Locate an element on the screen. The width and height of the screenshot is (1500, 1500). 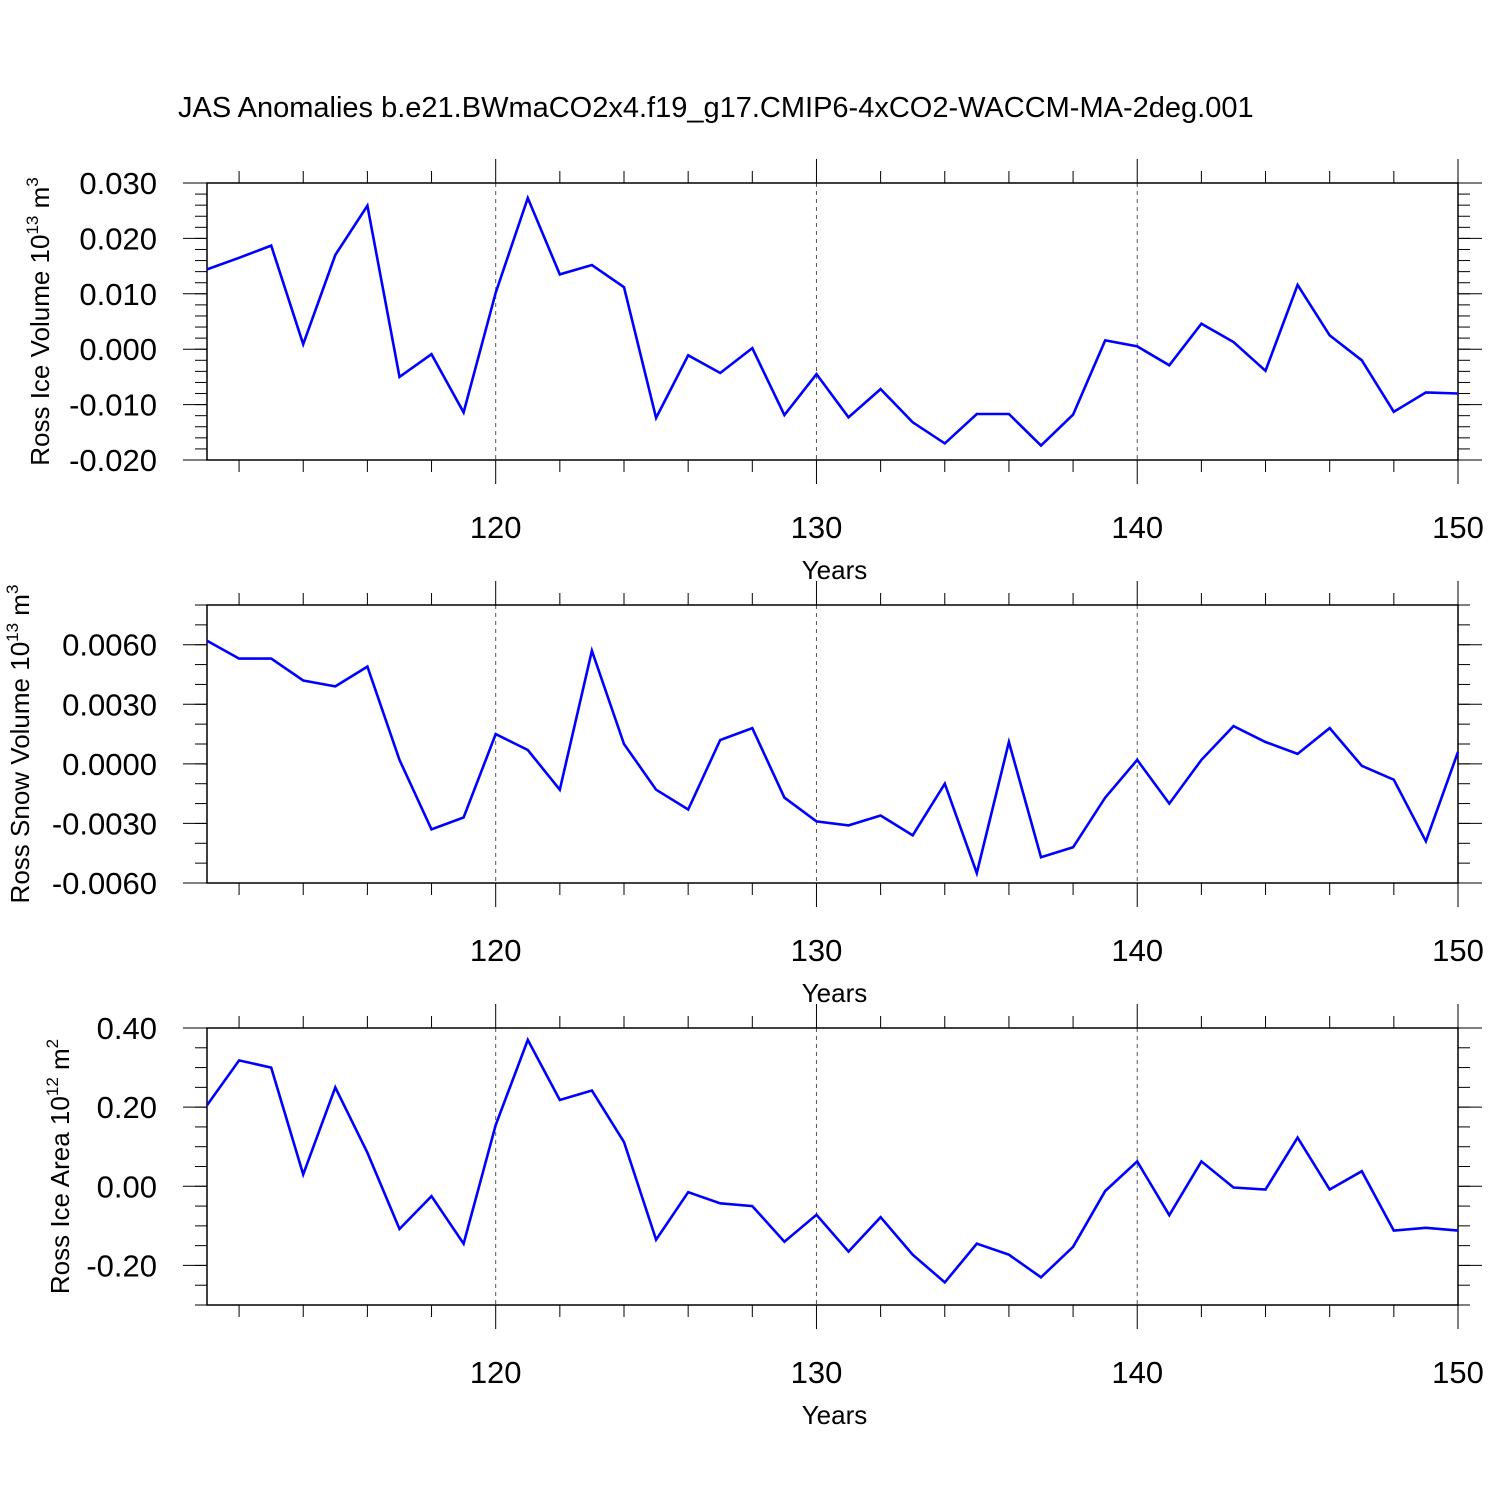
y-tick-label: 0.0030 is located at coordinates (109, 704).